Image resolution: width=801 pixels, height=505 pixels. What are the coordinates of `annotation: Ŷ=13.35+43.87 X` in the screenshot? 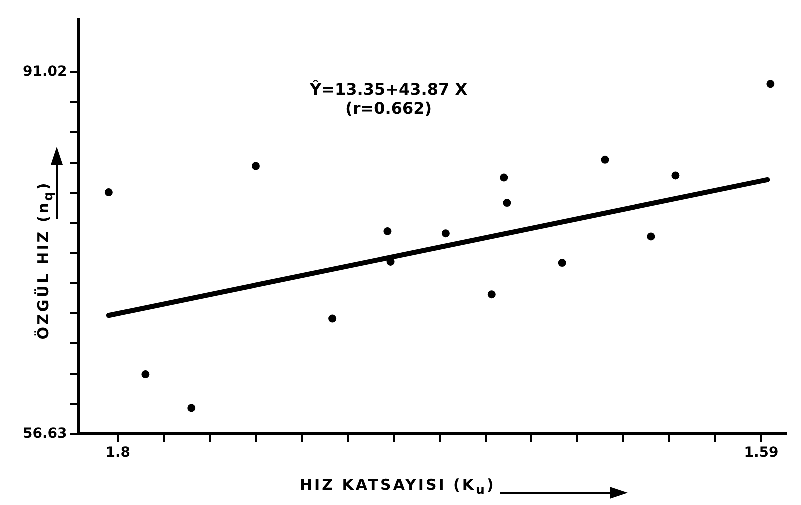 It's located at (389, 89).